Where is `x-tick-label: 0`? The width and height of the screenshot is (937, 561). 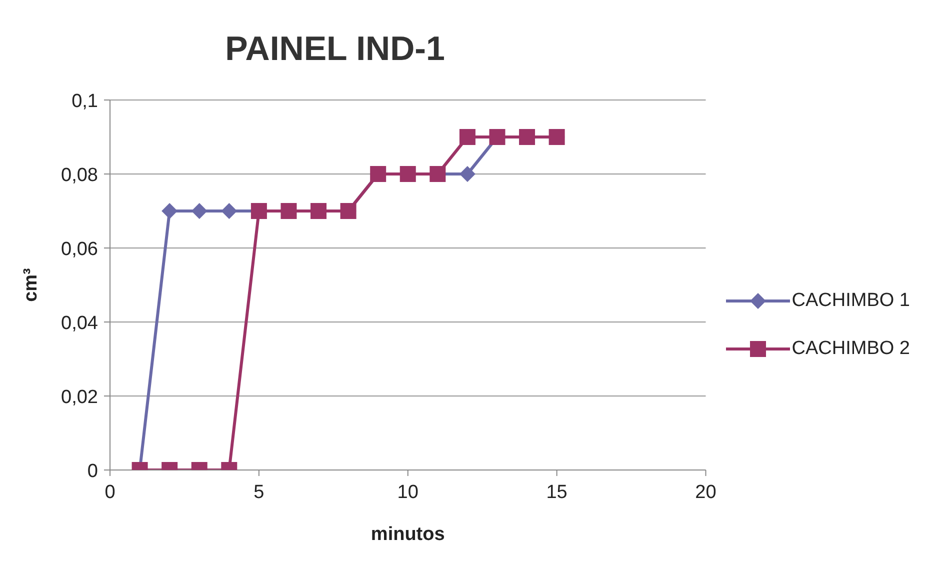 x-tick-label: 0 is located at coordinates (110, 492).